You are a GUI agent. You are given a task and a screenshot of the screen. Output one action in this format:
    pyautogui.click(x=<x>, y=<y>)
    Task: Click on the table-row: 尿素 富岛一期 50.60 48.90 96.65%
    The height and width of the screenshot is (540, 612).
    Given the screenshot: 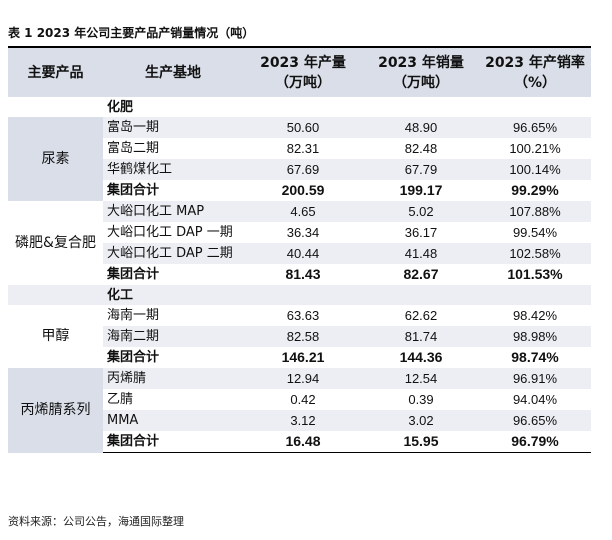 What is the action you would take?
    pyautogui.click(x=299, y=159)
    